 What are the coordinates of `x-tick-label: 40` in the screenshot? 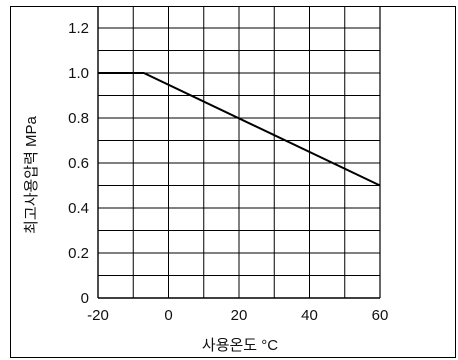 It's located at (309, 315).